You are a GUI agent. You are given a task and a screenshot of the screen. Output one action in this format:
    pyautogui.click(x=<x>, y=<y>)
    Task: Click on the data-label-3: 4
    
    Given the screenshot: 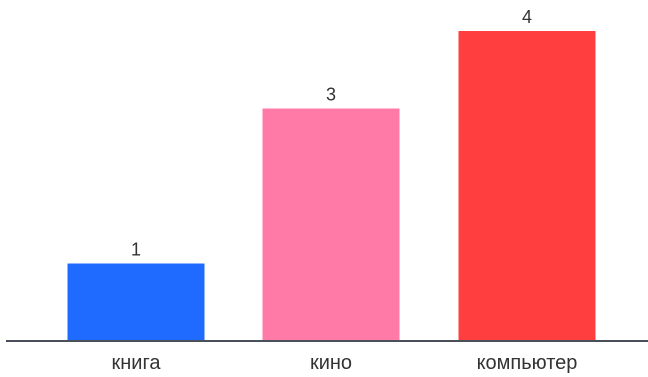 What is the action you would take?
    pyautogui.click(x=527, y=17)
    